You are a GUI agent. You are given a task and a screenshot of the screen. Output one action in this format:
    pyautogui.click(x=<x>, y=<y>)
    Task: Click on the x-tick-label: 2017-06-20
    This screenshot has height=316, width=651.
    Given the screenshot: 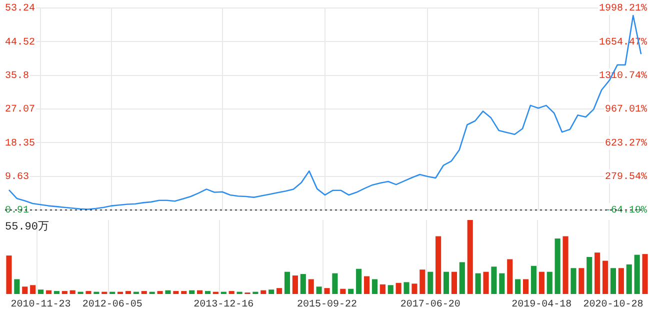 What is the action you would take?
    pyautogui.click(x=430, y=305)
    